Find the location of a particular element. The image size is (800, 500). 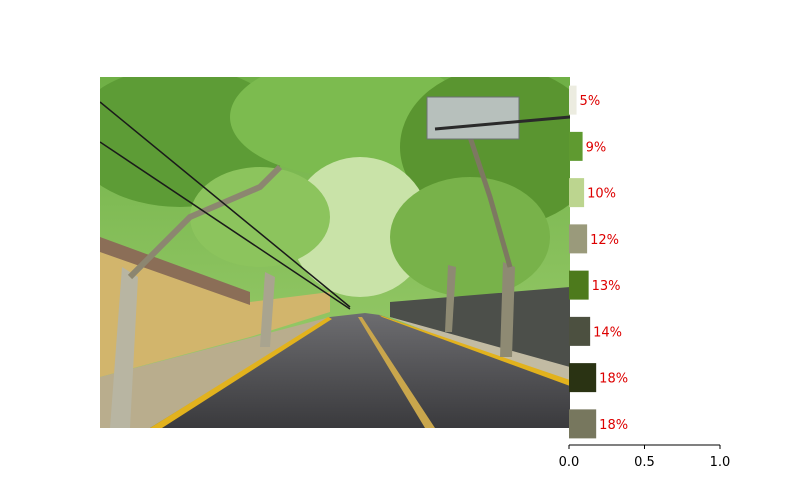

bar-label-1: 5% is located at coordinates (590, 101).